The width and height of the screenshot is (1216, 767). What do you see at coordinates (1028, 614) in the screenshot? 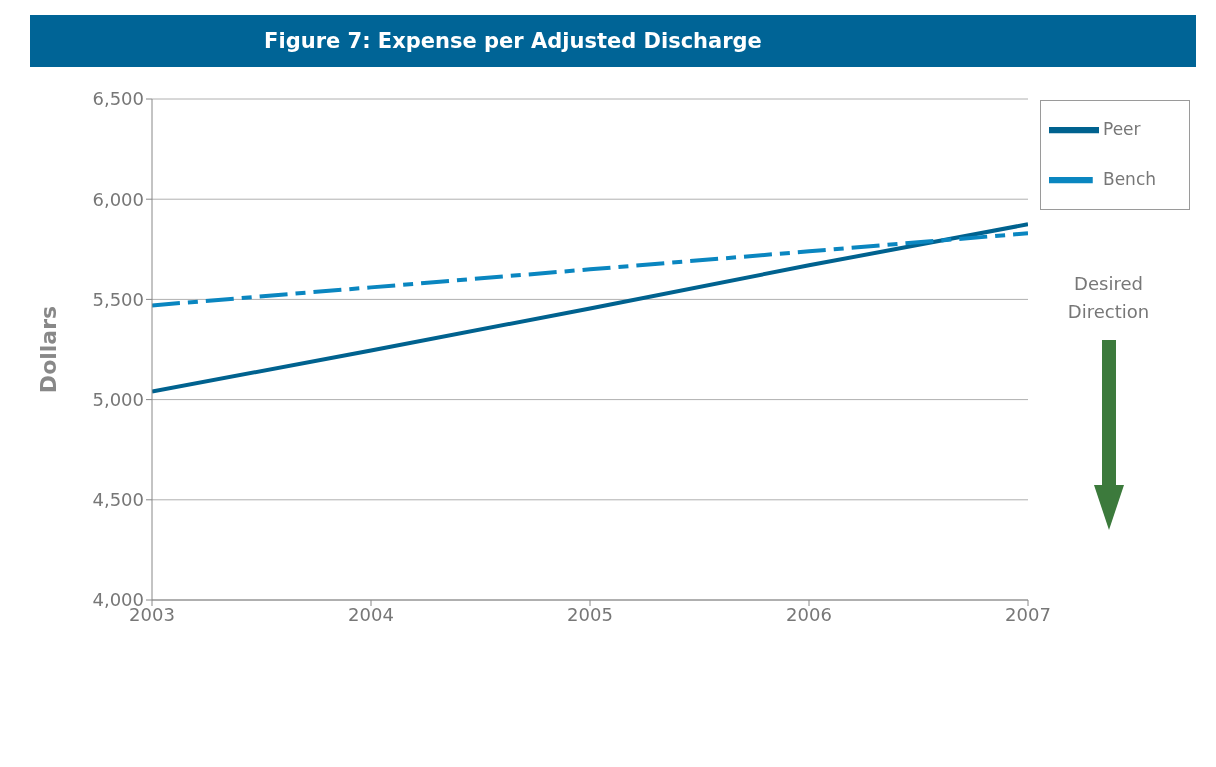
I see `x-tick-label: 2007` at bounding box center [1028, 614].